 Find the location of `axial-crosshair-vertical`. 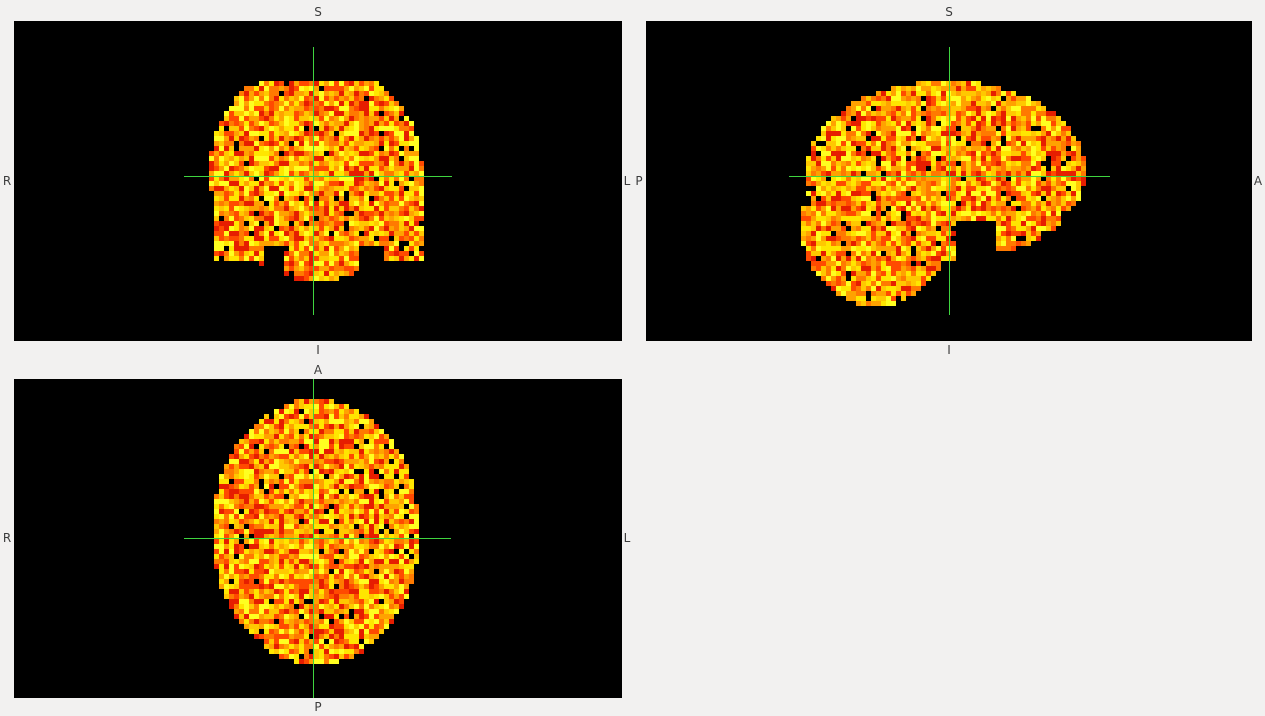

axial-crosshair-vertical is located at coordinates (313, 538).